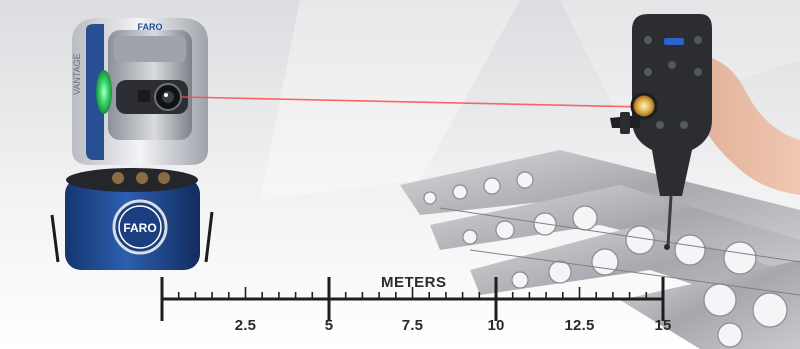  Describe the element at coordinates (414, 282) in the screenshot. I see `scale-title: METERS` at that location.